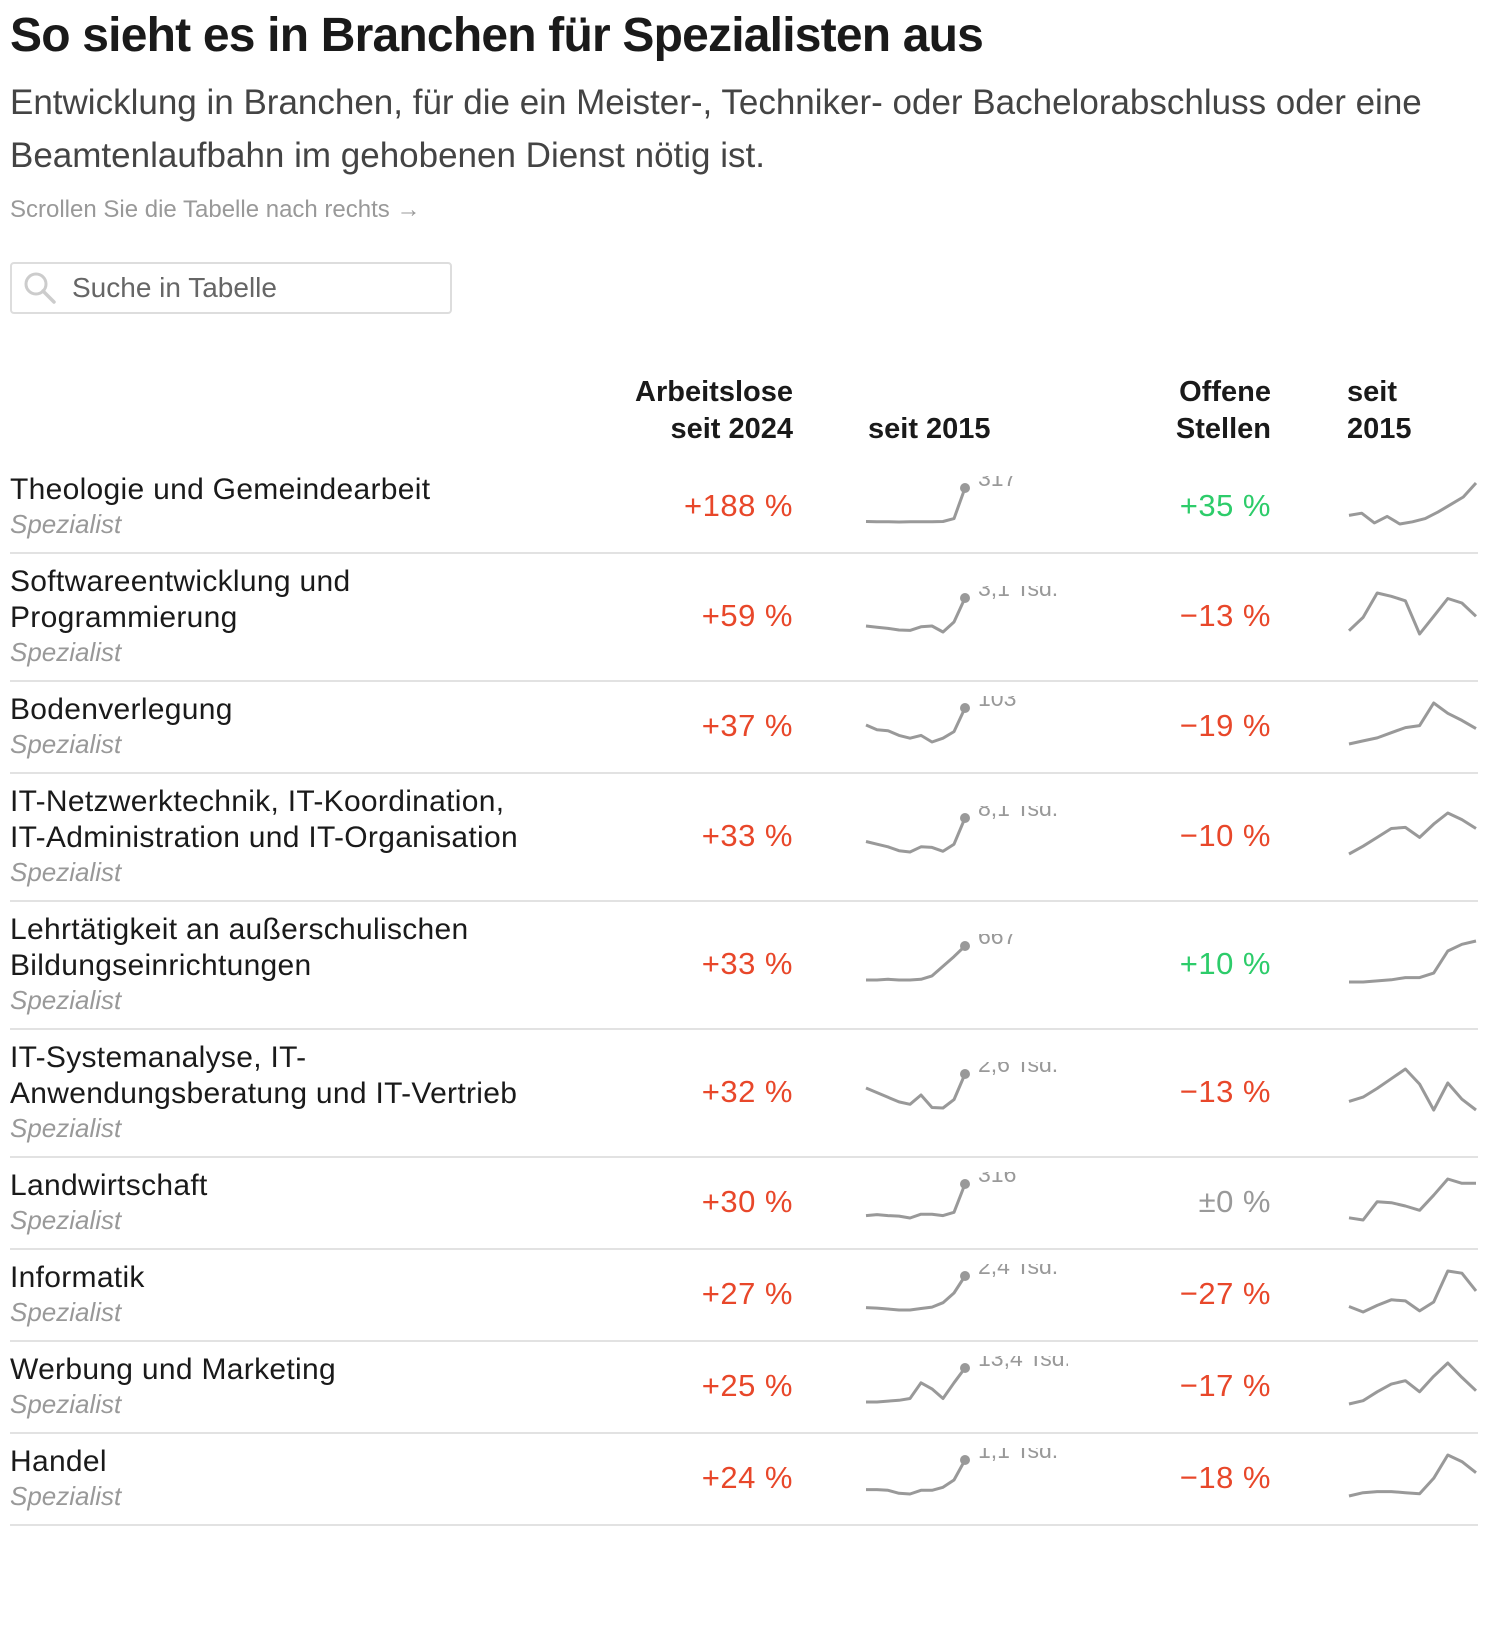  What do you see at coordinates (121, 709) in the screenshot?
I see `sector-name: Bodenverlegung` at bounding box center [121, 709].